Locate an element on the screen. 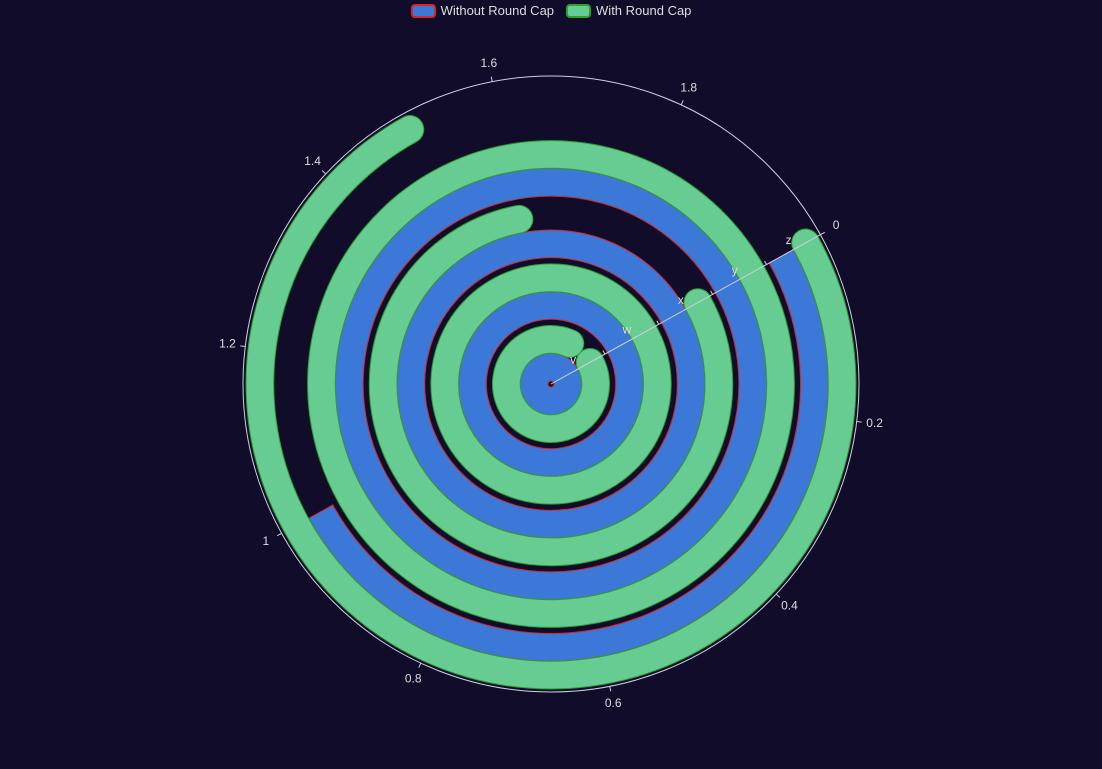 The width and height of the screenshot is (1102, 769). radius-tick-label: w is located at coordinates (627, 330).